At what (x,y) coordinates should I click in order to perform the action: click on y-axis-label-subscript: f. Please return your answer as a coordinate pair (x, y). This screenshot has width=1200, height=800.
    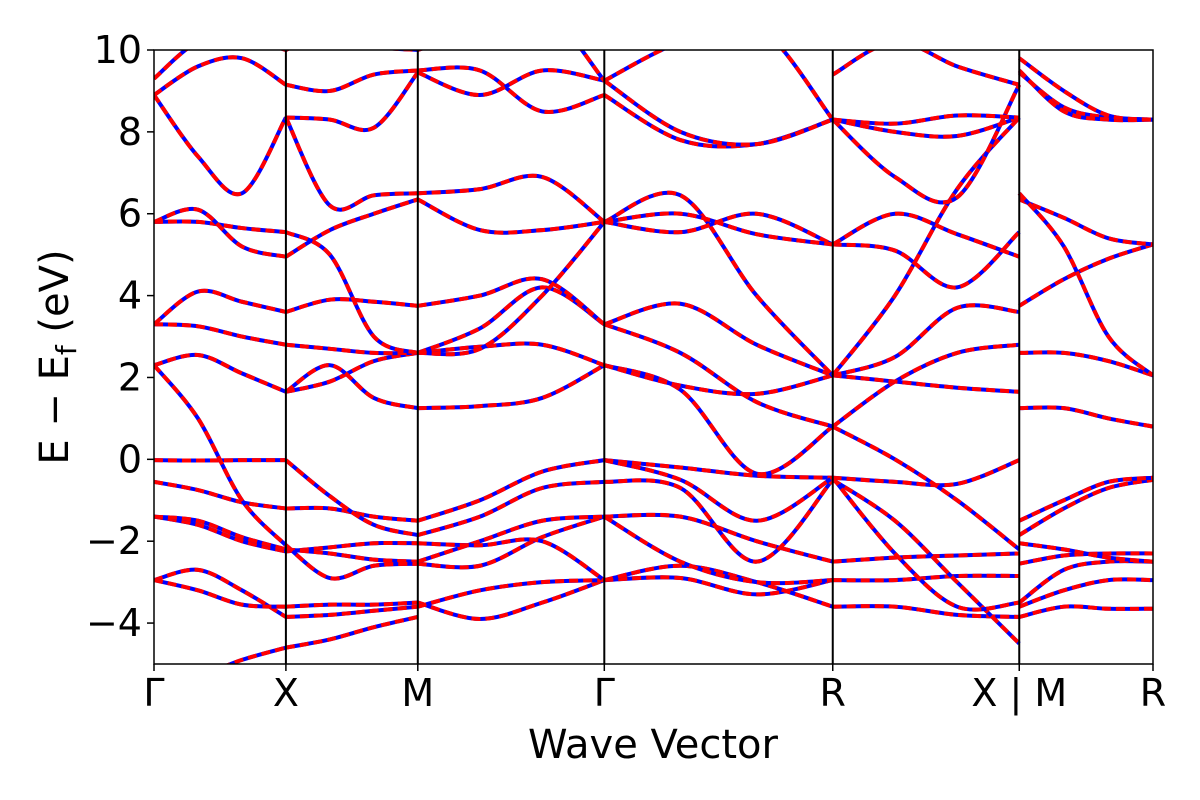
    Looking at the image, I should click on (66, 349).